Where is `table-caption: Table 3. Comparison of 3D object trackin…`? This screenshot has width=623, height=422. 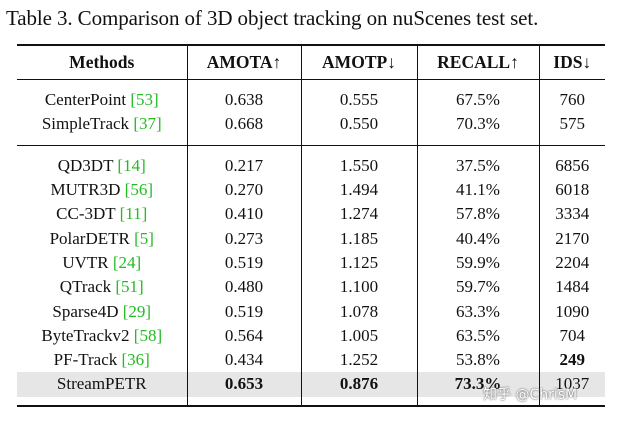 table-caption: Table 3. Comparison of 3D object trackin… is located at coordinates (272, 18).